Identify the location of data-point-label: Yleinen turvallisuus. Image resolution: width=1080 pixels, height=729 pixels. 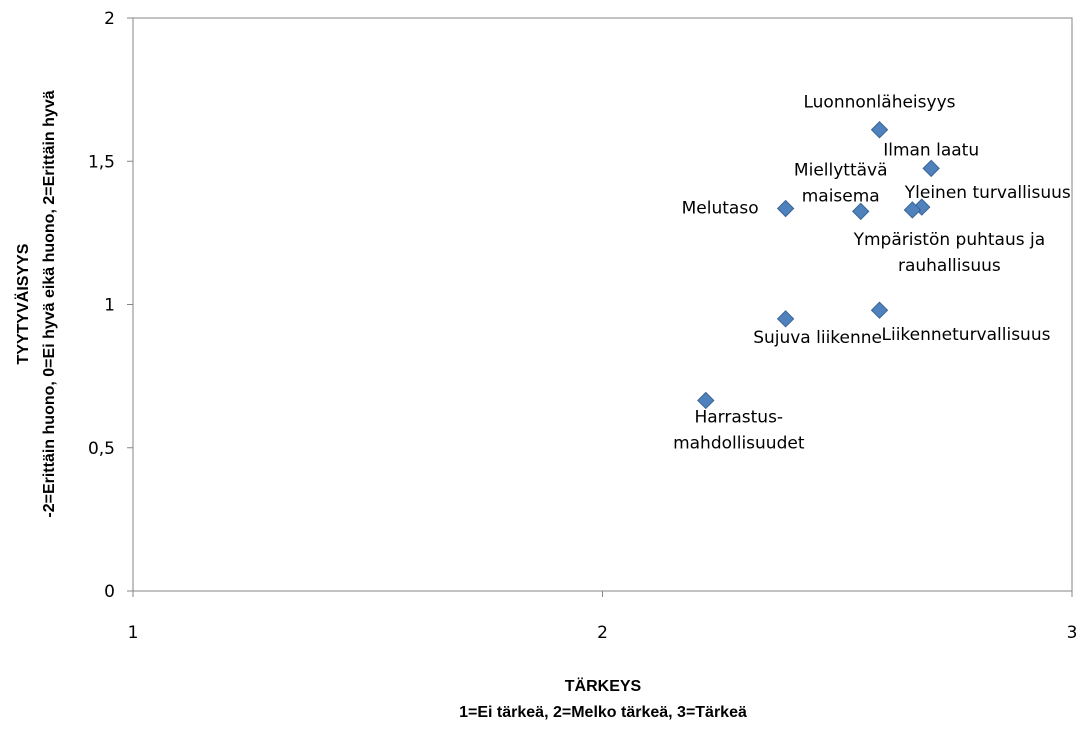
(987, 193).